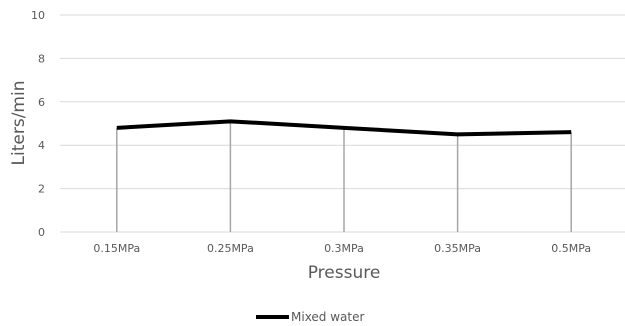  I want to click on x-tick-labels: 0.15MPa 0.25MPa 0.3MPa 0.35MPa 0.5MPa, so click(342, 248).